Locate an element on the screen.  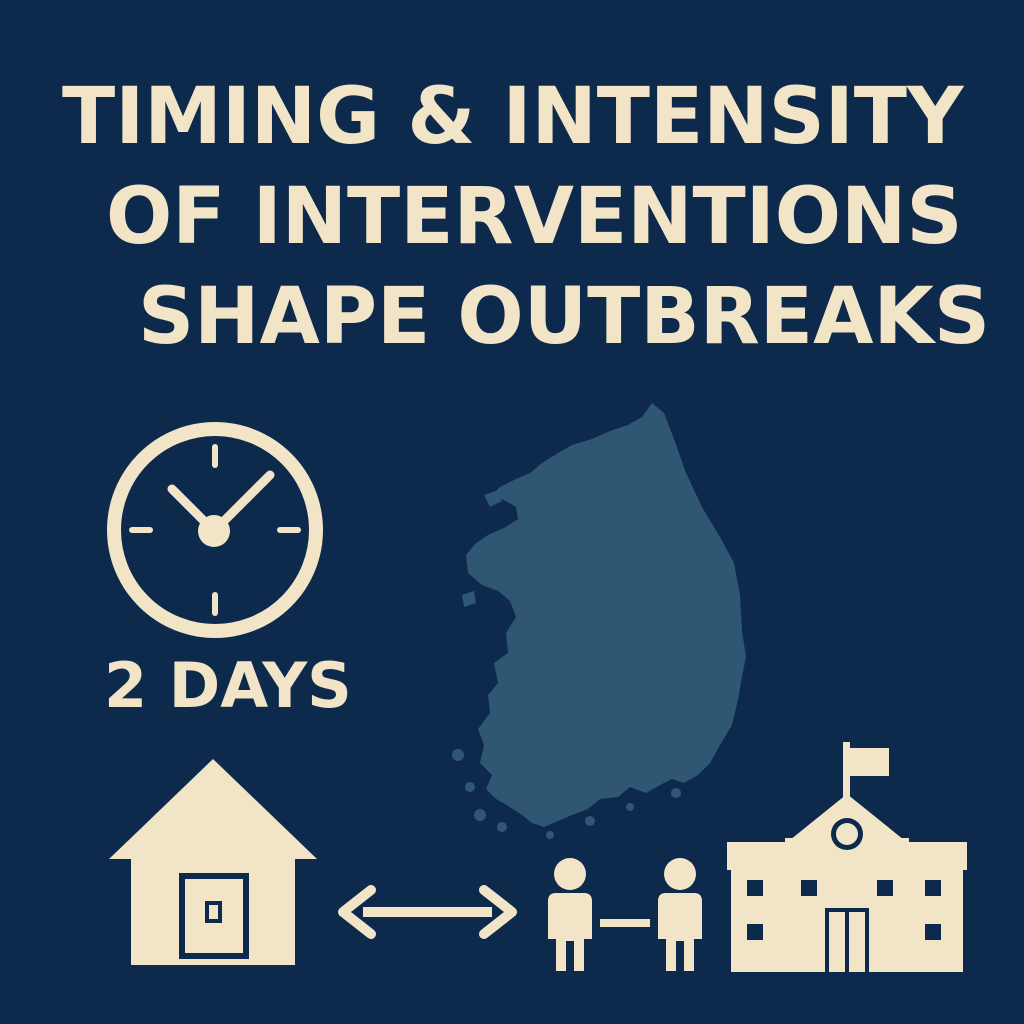
double-arrow-icon is located at coordinates (427, 912).